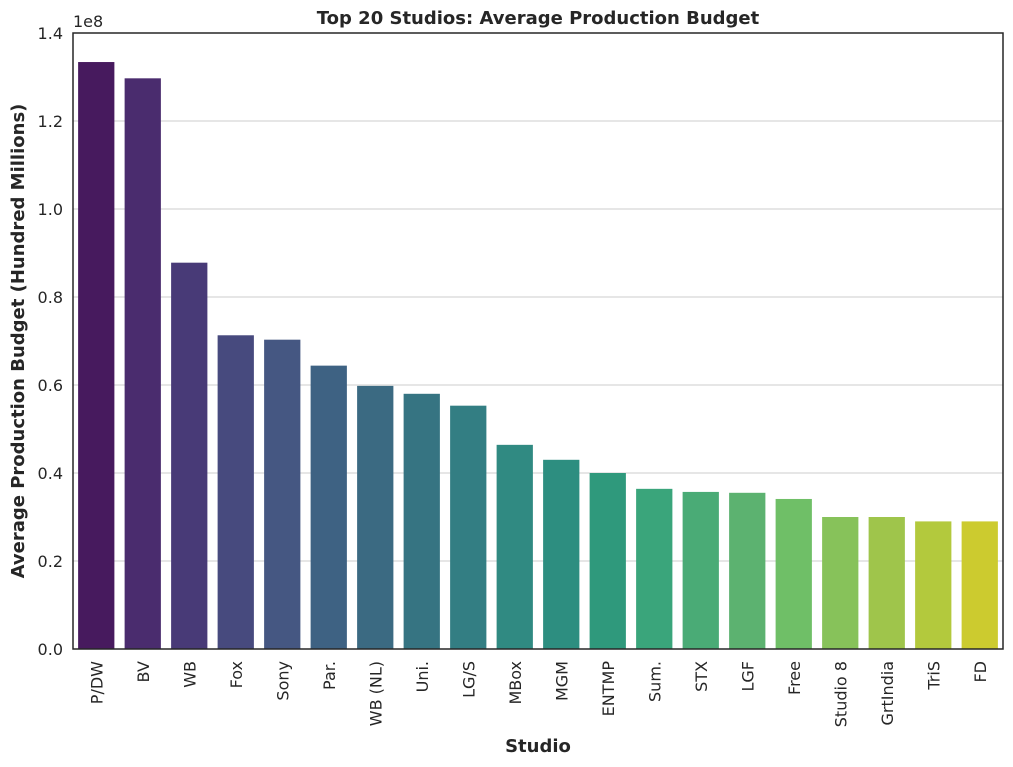  I want to click on x-tick-label: MGM, so click(561, 681).